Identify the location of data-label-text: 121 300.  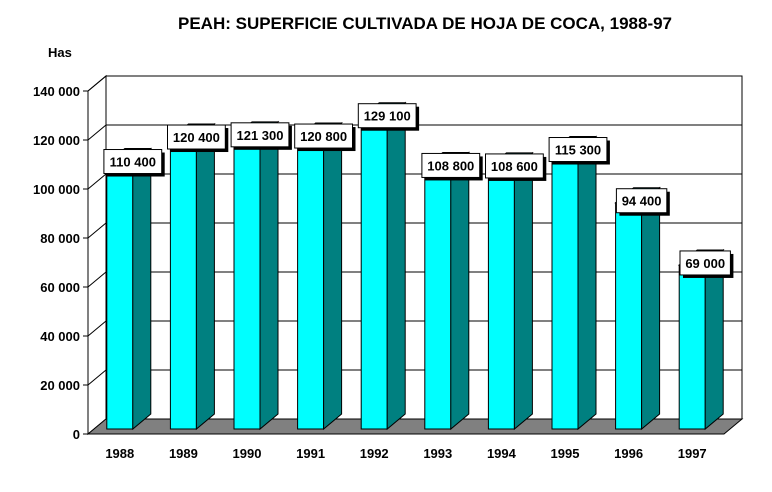
(260, 135).